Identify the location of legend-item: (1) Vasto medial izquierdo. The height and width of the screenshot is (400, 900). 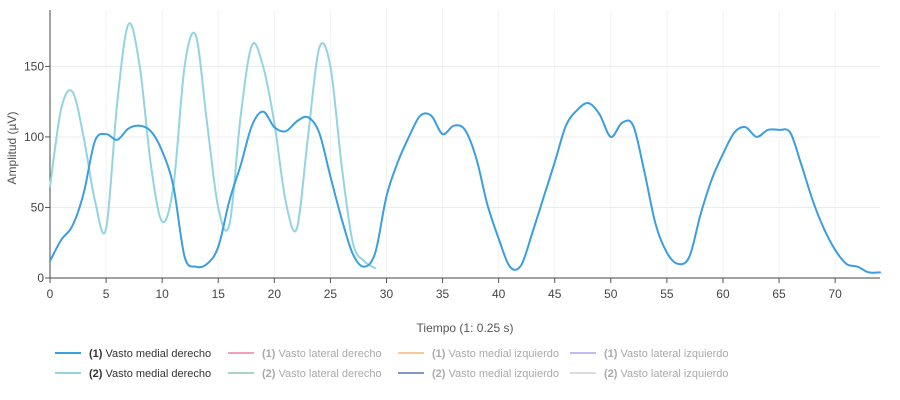
(478, 354).